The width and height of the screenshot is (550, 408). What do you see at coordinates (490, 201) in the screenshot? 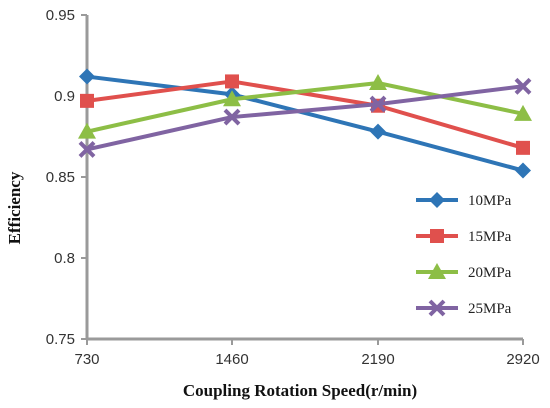
I see `legend-label: 10MPa` at bounding box center [490, 201].